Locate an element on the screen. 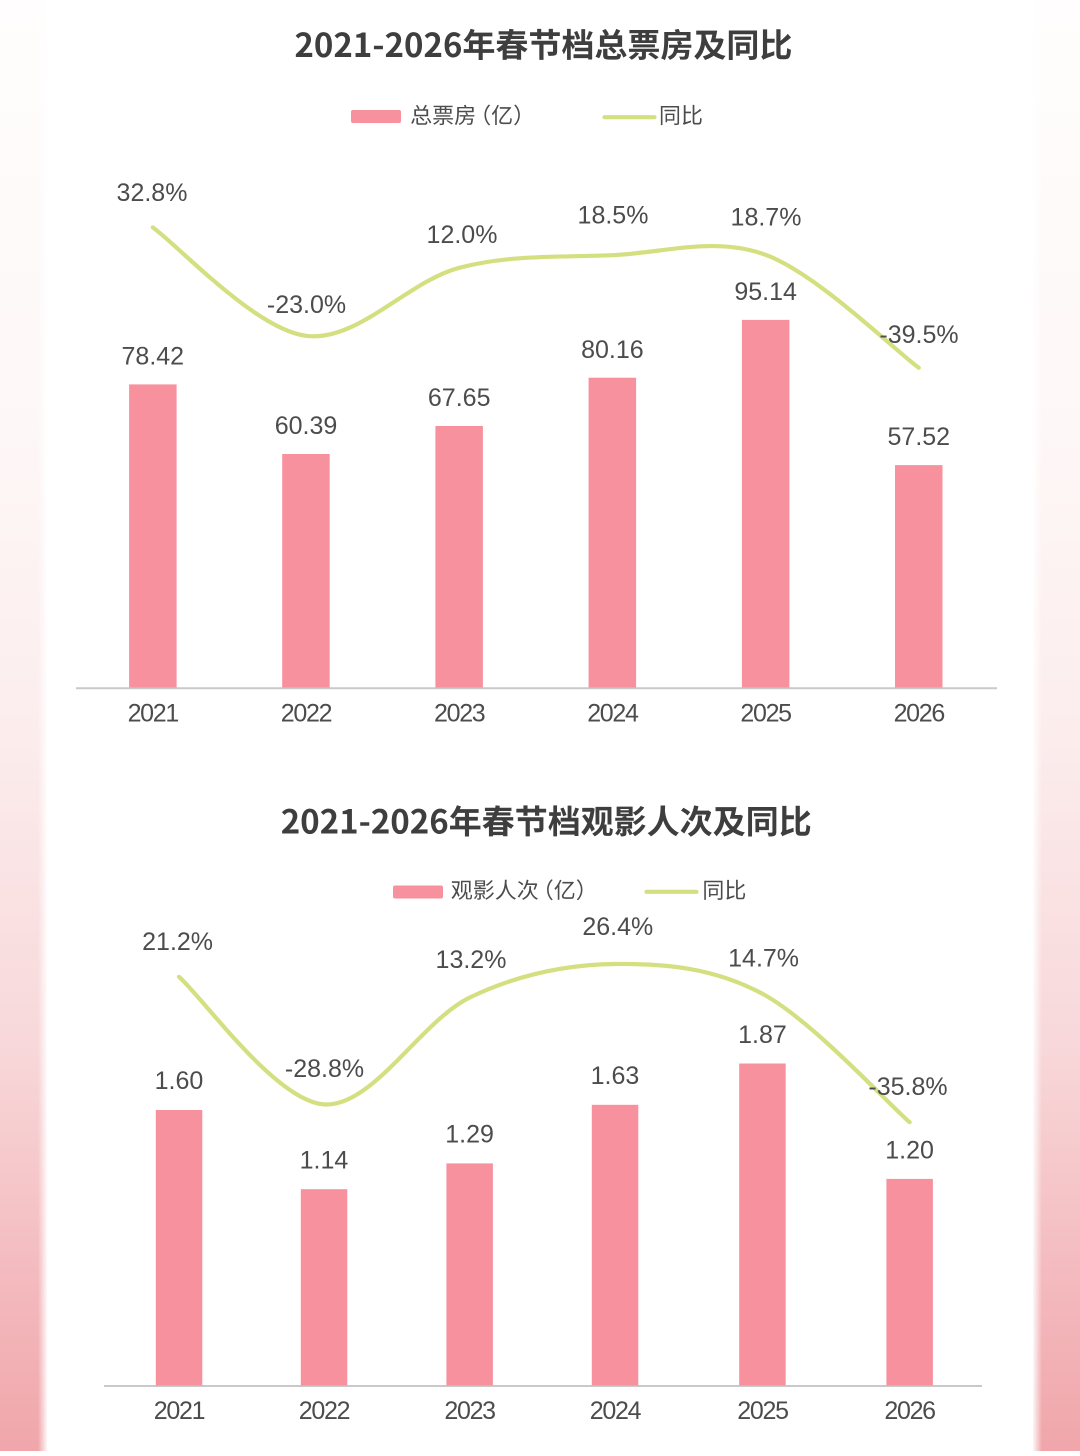  svg-text: -35.8% is located at coordinates (907, 1087).